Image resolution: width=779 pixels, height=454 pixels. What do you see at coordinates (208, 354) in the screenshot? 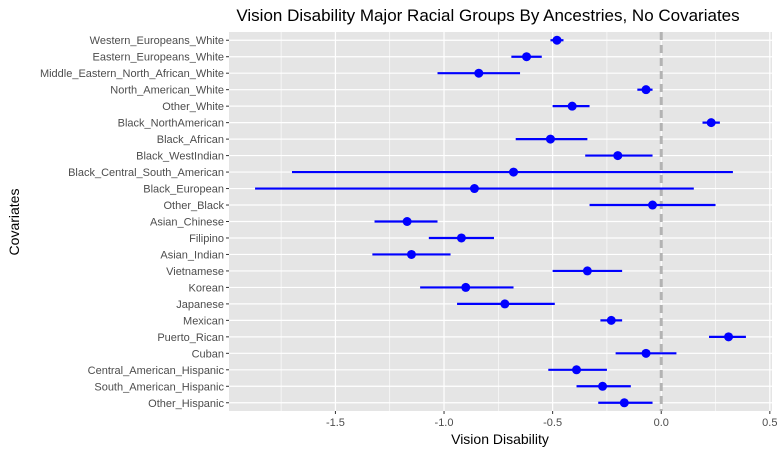
I see `y-tick-label: Cuban` at bounding box center [208, 354].